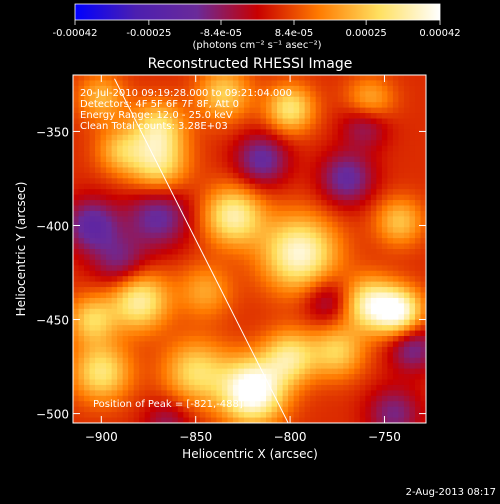 Image resolution: width=500 pixels, height=504 pixels. What do you see at coordinates (365, 33) in the screenshot?
I see `colorbar-tick-label: 0.00025` at bounding box center [365, 33].